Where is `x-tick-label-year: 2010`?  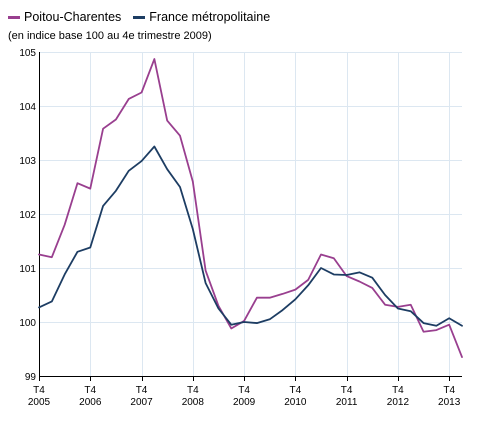 x-tick-label-year: 2010 is located at coordinates (295, 402).